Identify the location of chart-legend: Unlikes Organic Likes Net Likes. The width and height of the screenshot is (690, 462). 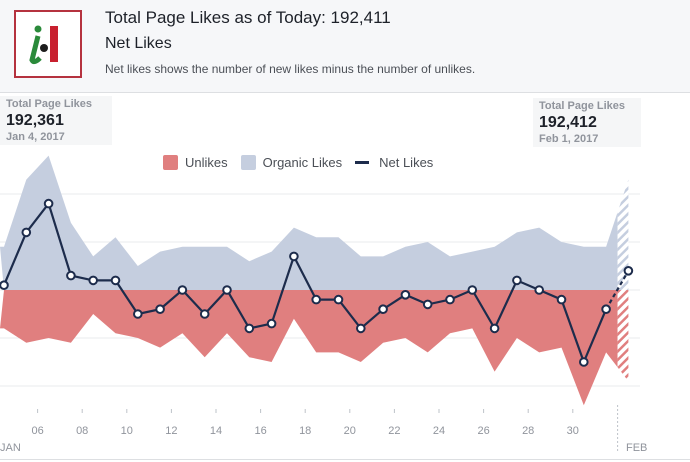
(304, 162).